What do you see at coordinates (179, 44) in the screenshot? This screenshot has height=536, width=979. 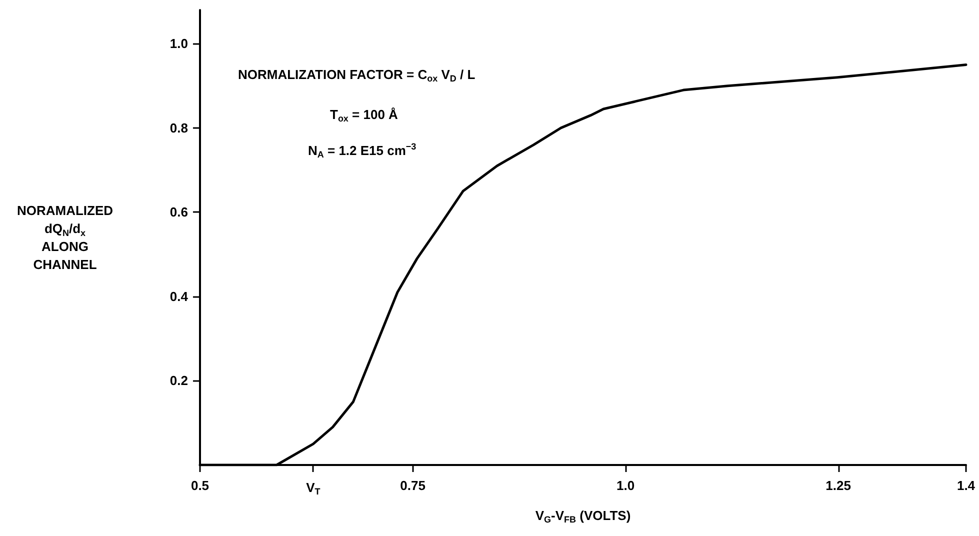 I see `y-tick-label: 1.0` at bounding box center [179, 44].